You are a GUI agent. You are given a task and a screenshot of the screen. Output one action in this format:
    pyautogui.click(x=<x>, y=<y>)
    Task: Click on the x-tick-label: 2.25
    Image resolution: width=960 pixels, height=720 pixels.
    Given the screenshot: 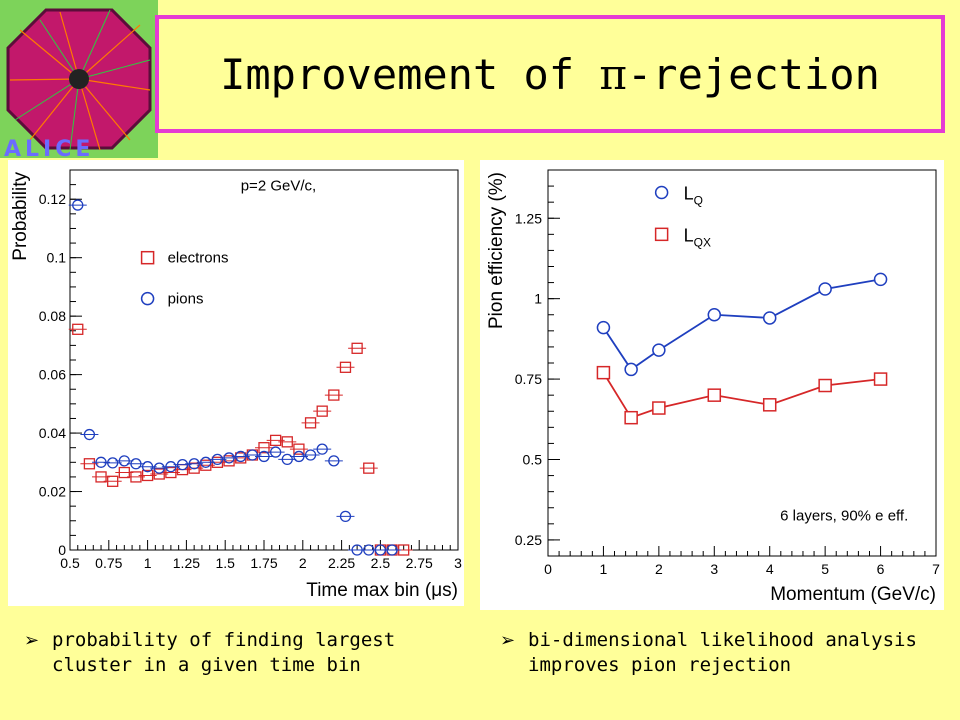 What is the action you would take?
    pyautogui.click(x=341, y=563)
    